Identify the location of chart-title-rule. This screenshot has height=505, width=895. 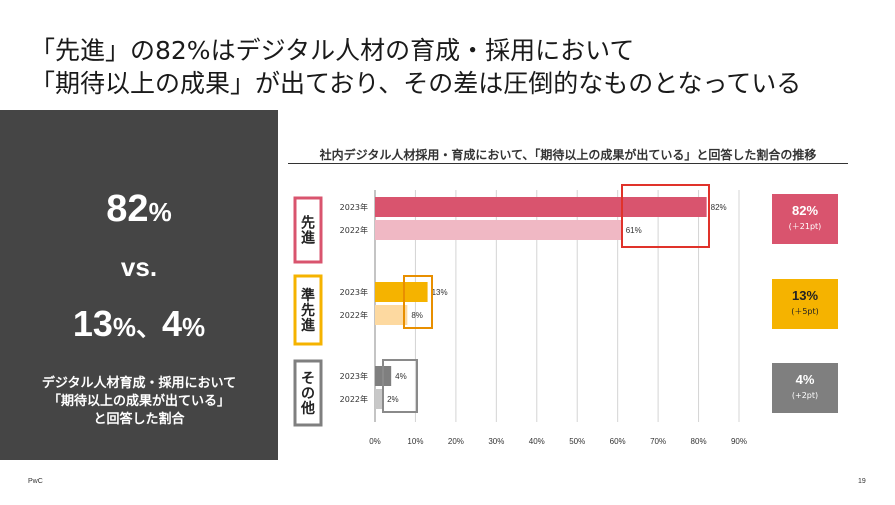
(568, 163).